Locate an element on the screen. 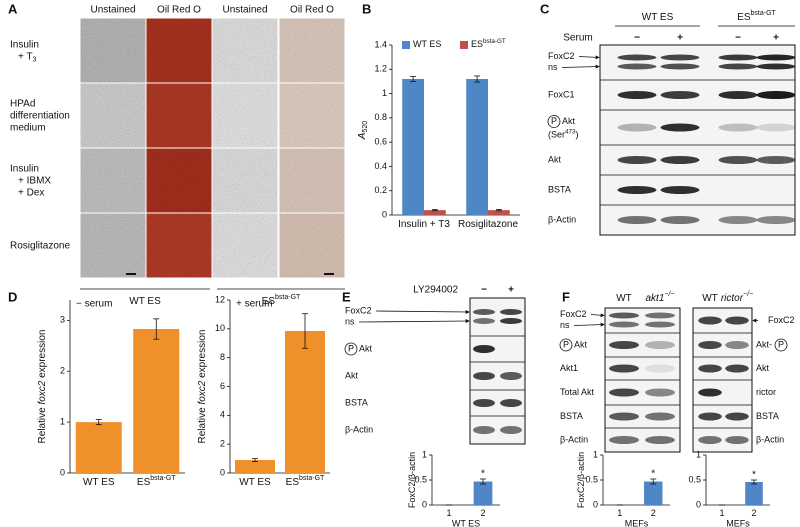  x-tick-label-part: 1 is located at coordinates (721, 513).